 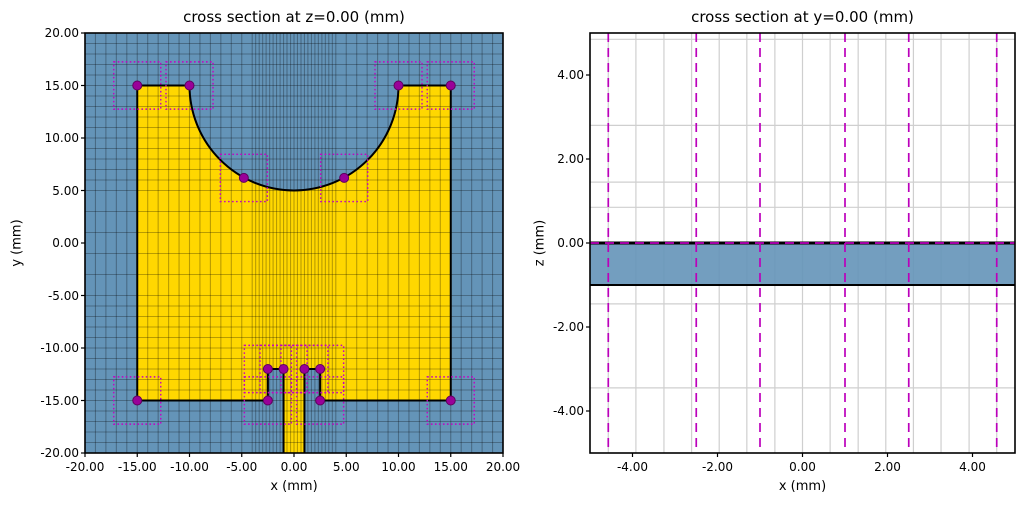 I want to click on left-y-tick-label: -10.00, so click(x=59, y=348).